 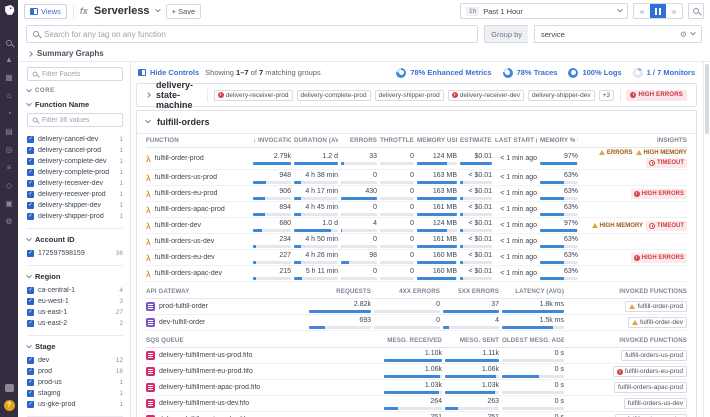 What do you see at coordinates (333, 95) in the screenshot?
I see `function-pill: delivery-complete-prod` at bounding box center [333, 95].